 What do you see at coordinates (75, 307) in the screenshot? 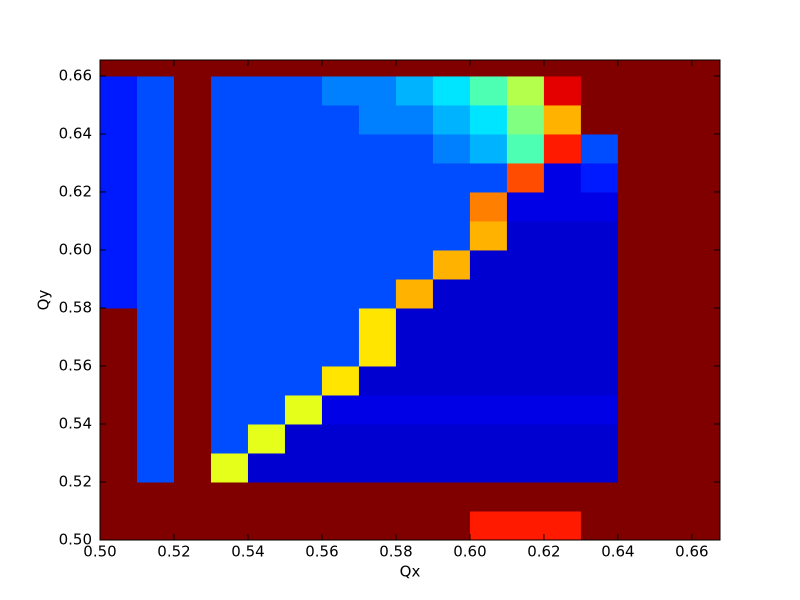
I see `y-tick-label: 0.58` at bounding box center [75, 307].